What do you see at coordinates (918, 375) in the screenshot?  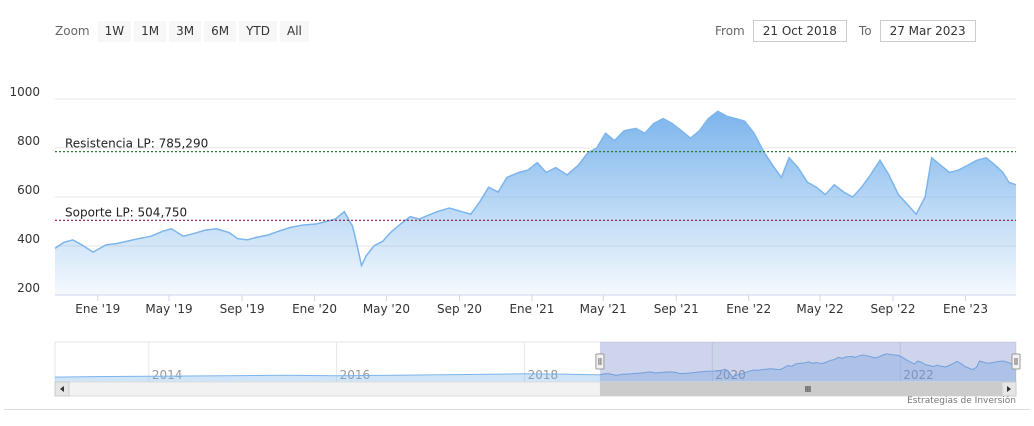 I see `navigator-tick-label: 2022` at bounding box center [918, 375].